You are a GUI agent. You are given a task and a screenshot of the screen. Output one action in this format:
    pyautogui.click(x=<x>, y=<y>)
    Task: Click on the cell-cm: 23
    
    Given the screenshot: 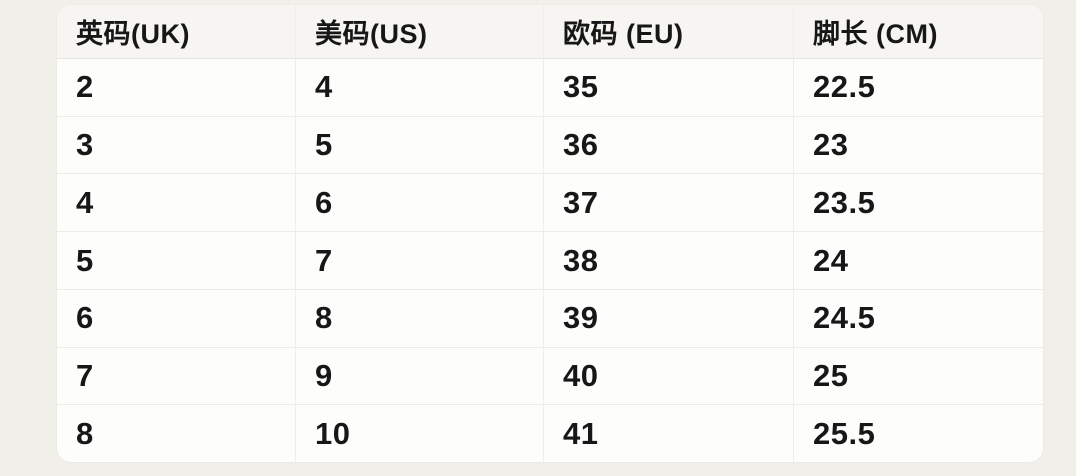 What is the action you would take?
    pyautogui.click(x=918, y=145)
    